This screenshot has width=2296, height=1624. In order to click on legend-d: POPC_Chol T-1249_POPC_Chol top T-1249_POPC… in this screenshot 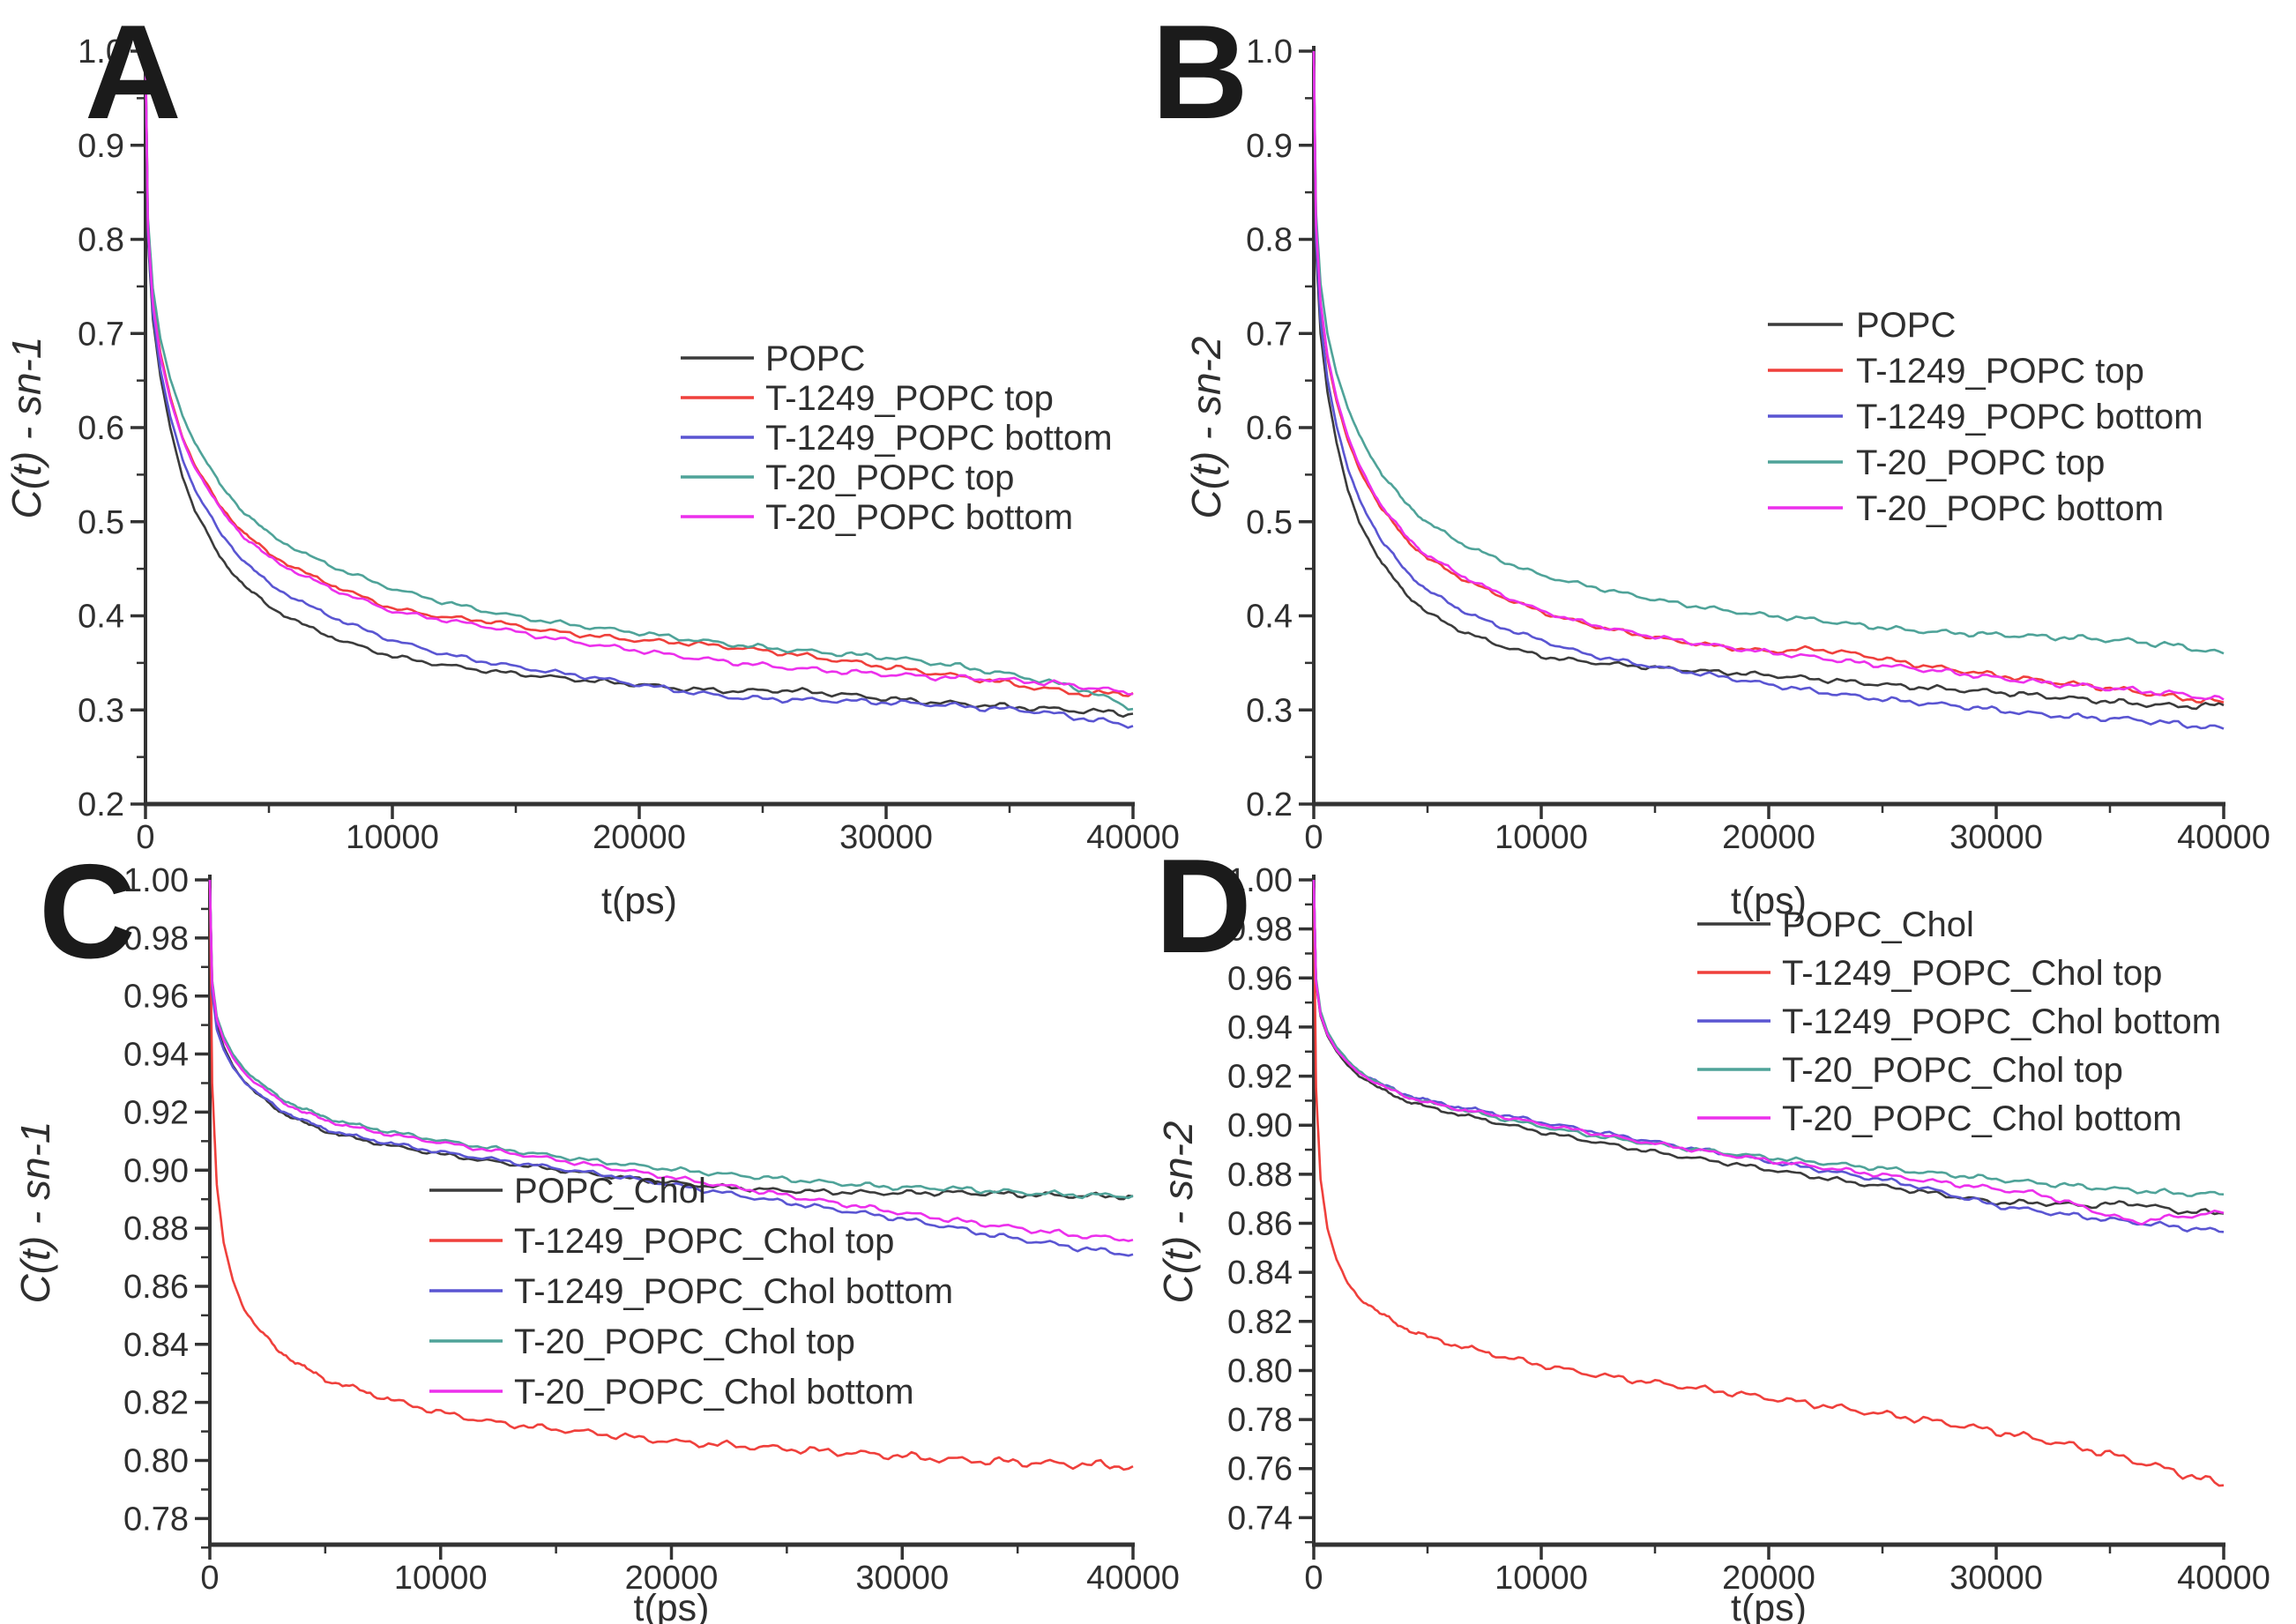, I will do `click(1959, 1021)`.